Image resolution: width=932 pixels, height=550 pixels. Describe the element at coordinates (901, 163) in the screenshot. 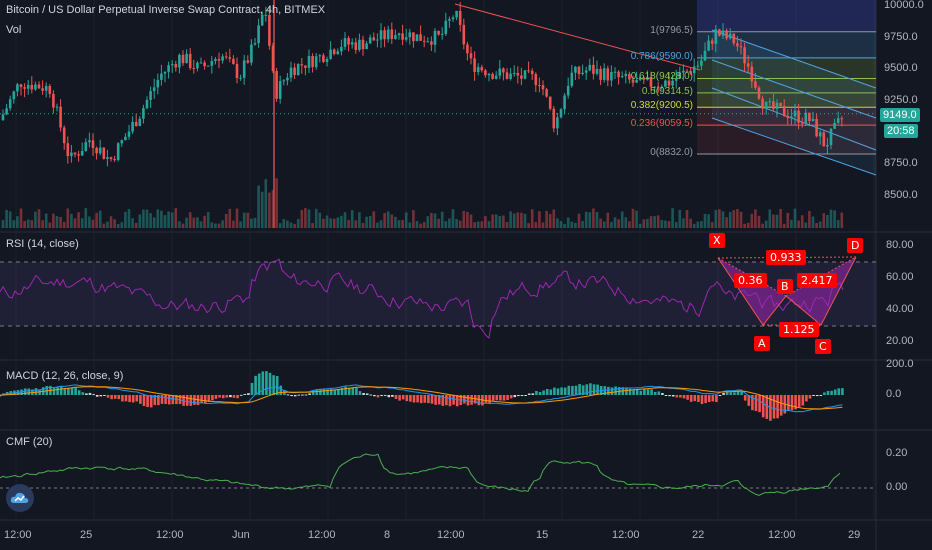

I see `price-tick: 8750.0` at that location.